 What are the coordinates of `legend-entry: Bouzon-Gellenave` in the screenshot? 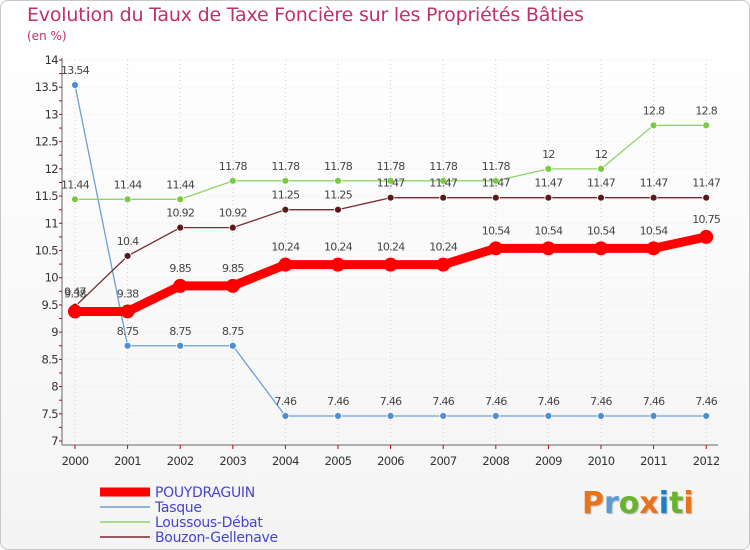 It's located at (216, 538).